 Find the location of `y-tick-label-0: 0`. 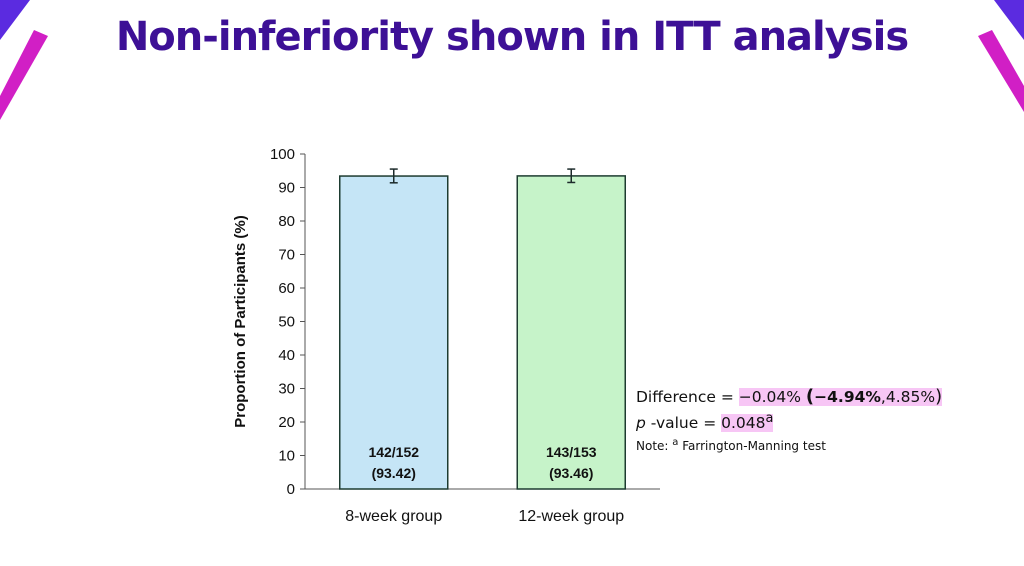

y-tick-label-0: 0 is located at coordinates (291, 489).